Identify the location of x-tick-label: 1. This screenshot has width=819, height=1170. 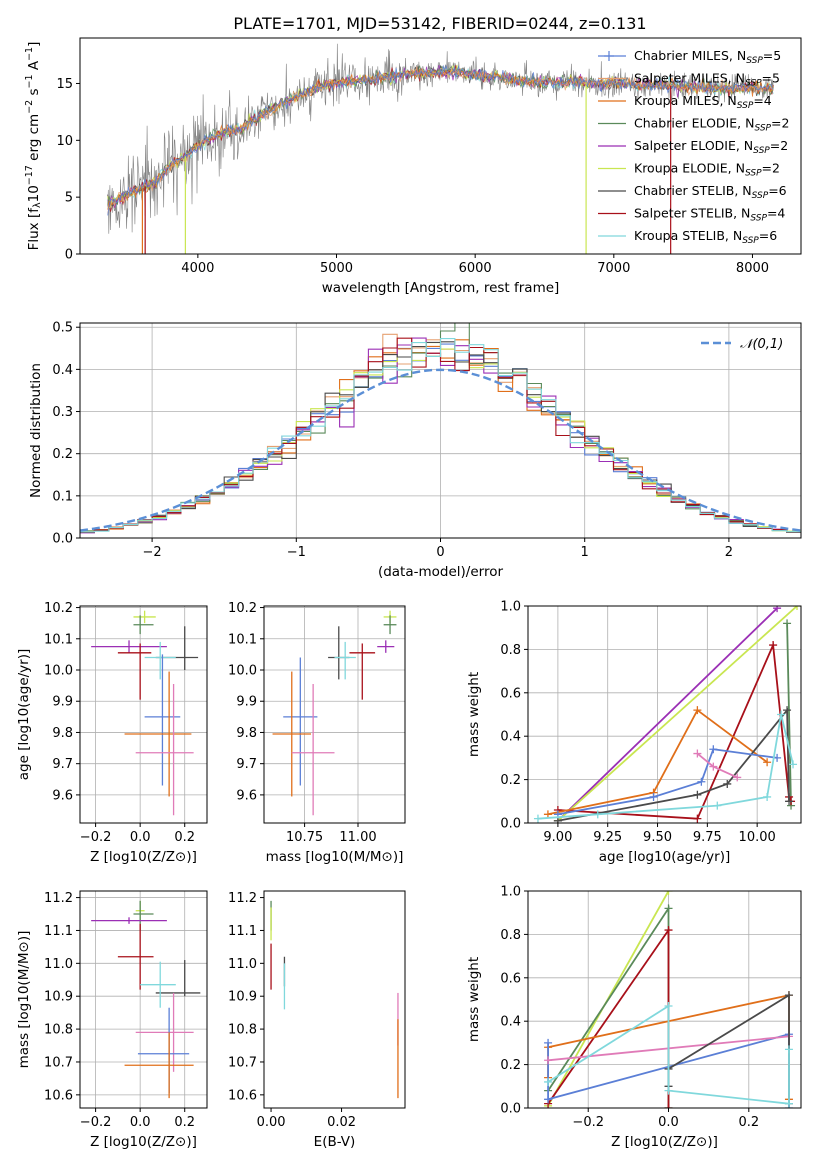
(585, 552).